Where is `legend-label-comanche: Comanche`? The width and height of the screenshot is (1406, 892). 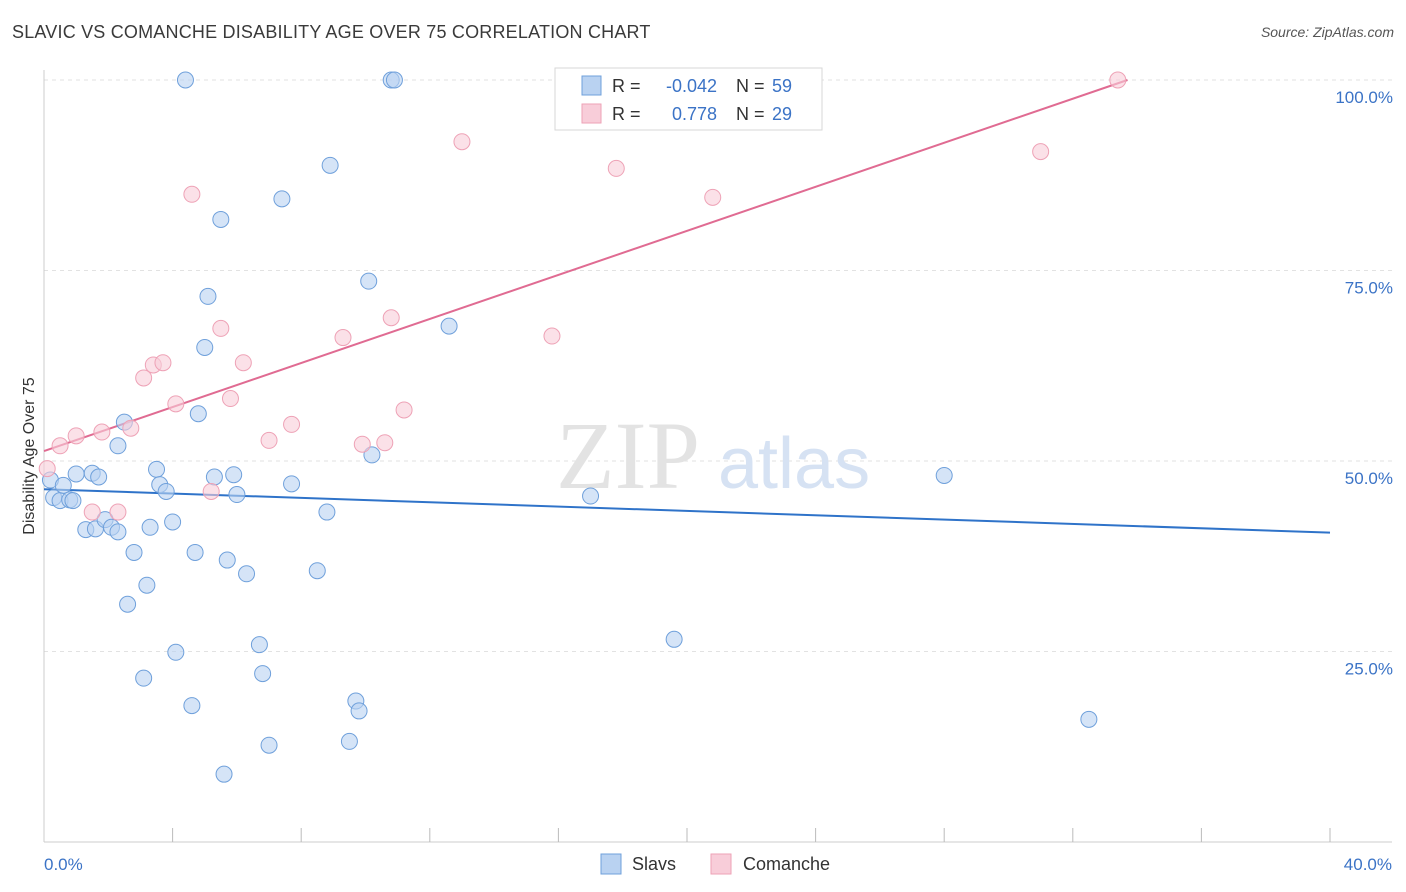
legend-label-comanche: Comanche is located at coordinates (786, 864).